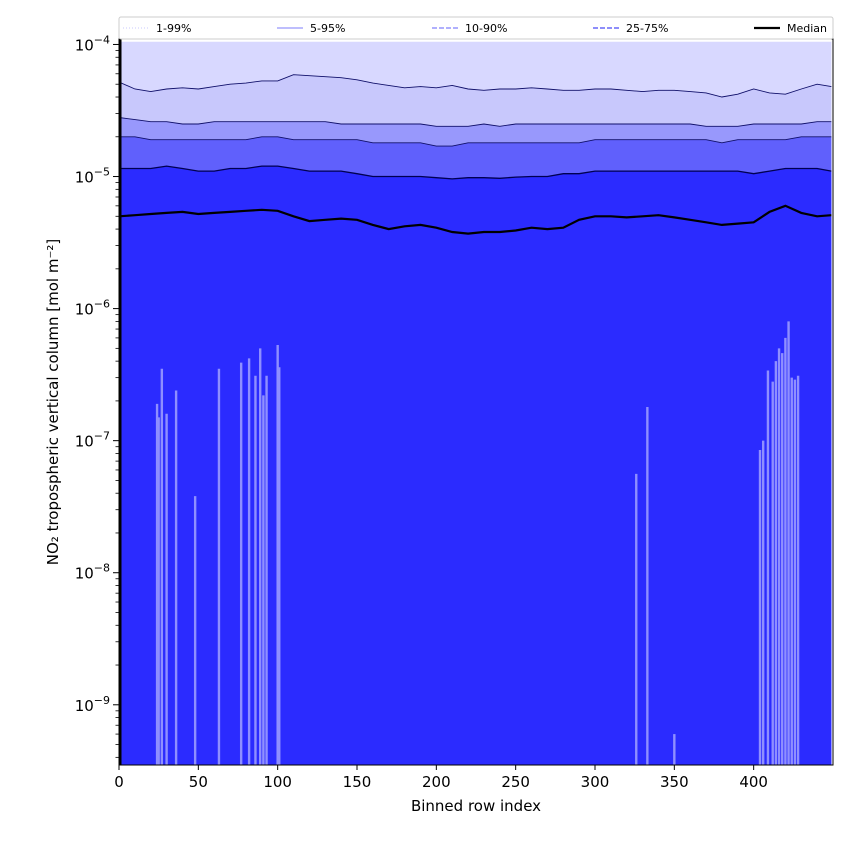 This screenshot has height=850, width=850. What do you see at coordinates (475, 86) in the screenshot?
I see `edge-line-5-95pct` at bounding box center [475, 86].